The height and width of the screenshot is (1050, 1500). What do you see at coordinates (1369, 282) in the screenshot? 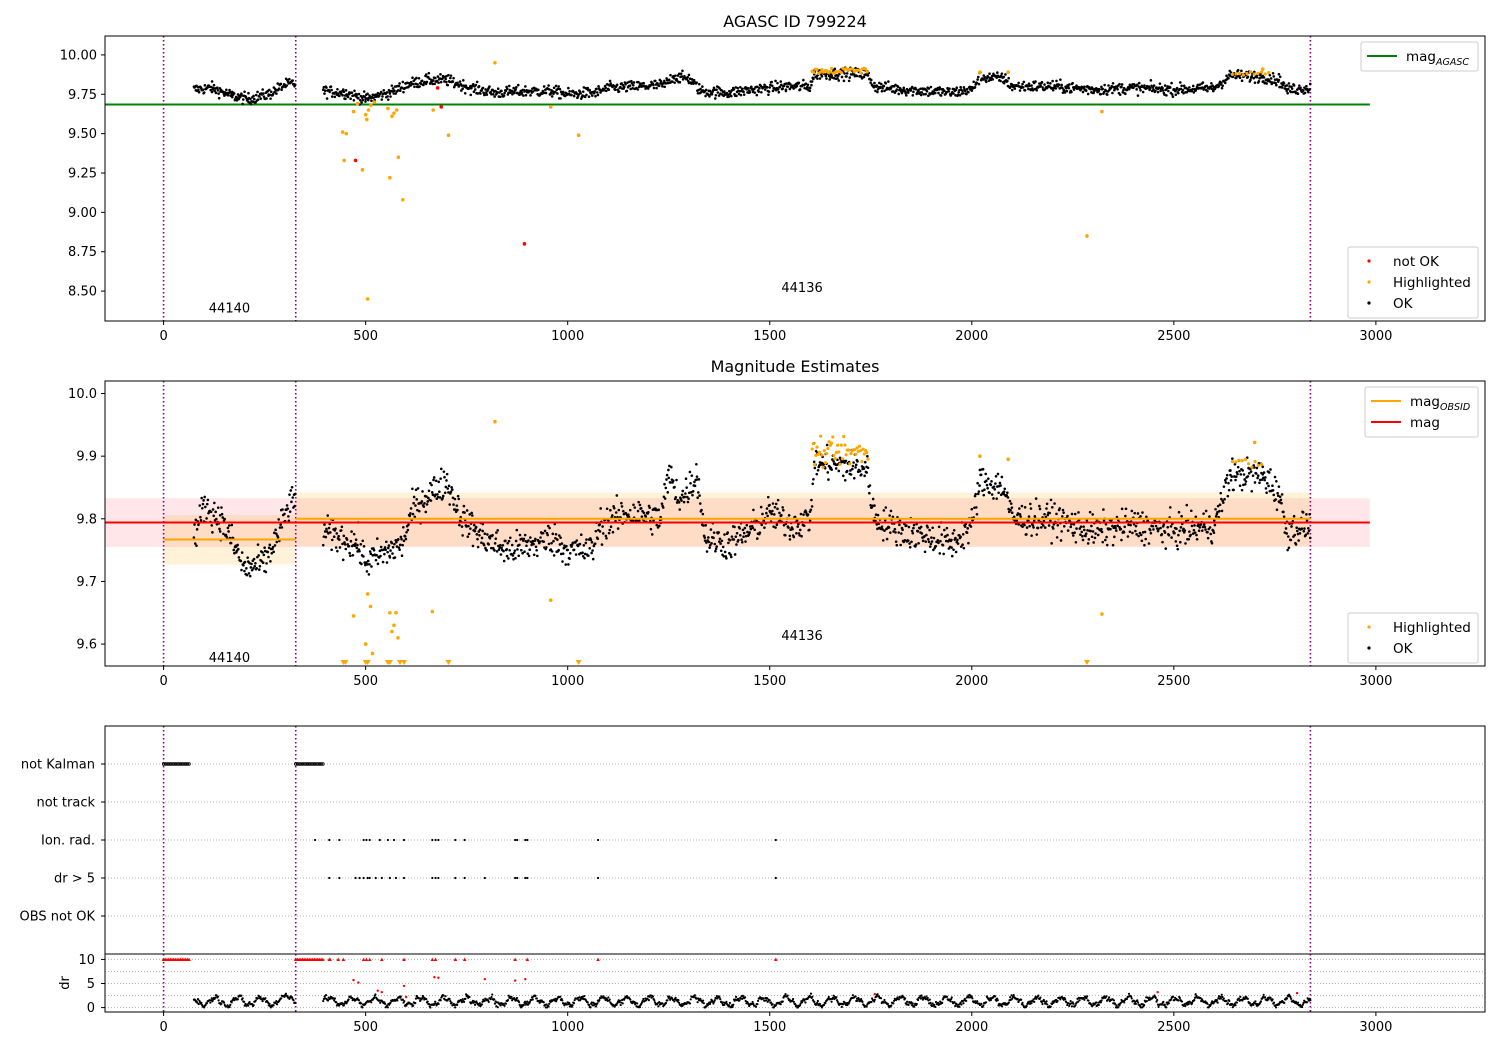
I see `legend-dot-swatch` at bounding box center [1369, 282].